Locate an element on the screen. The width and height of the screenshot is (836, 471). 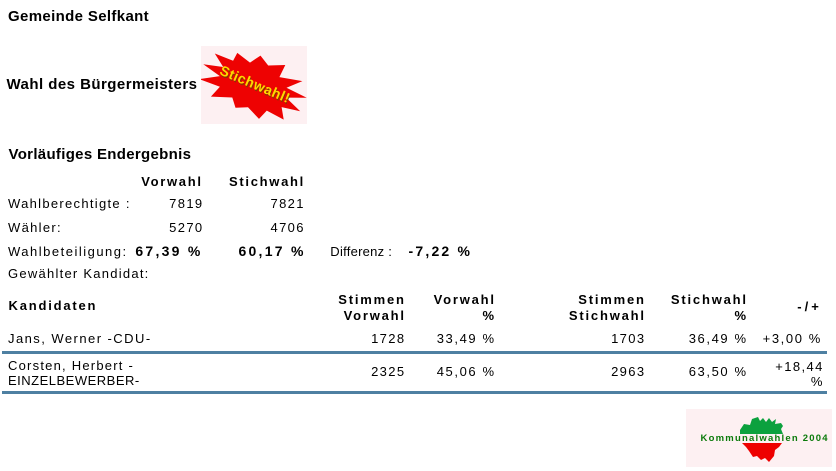
svg-text: Kommunalwahlen 2004 is located at coordinates (765, 438).